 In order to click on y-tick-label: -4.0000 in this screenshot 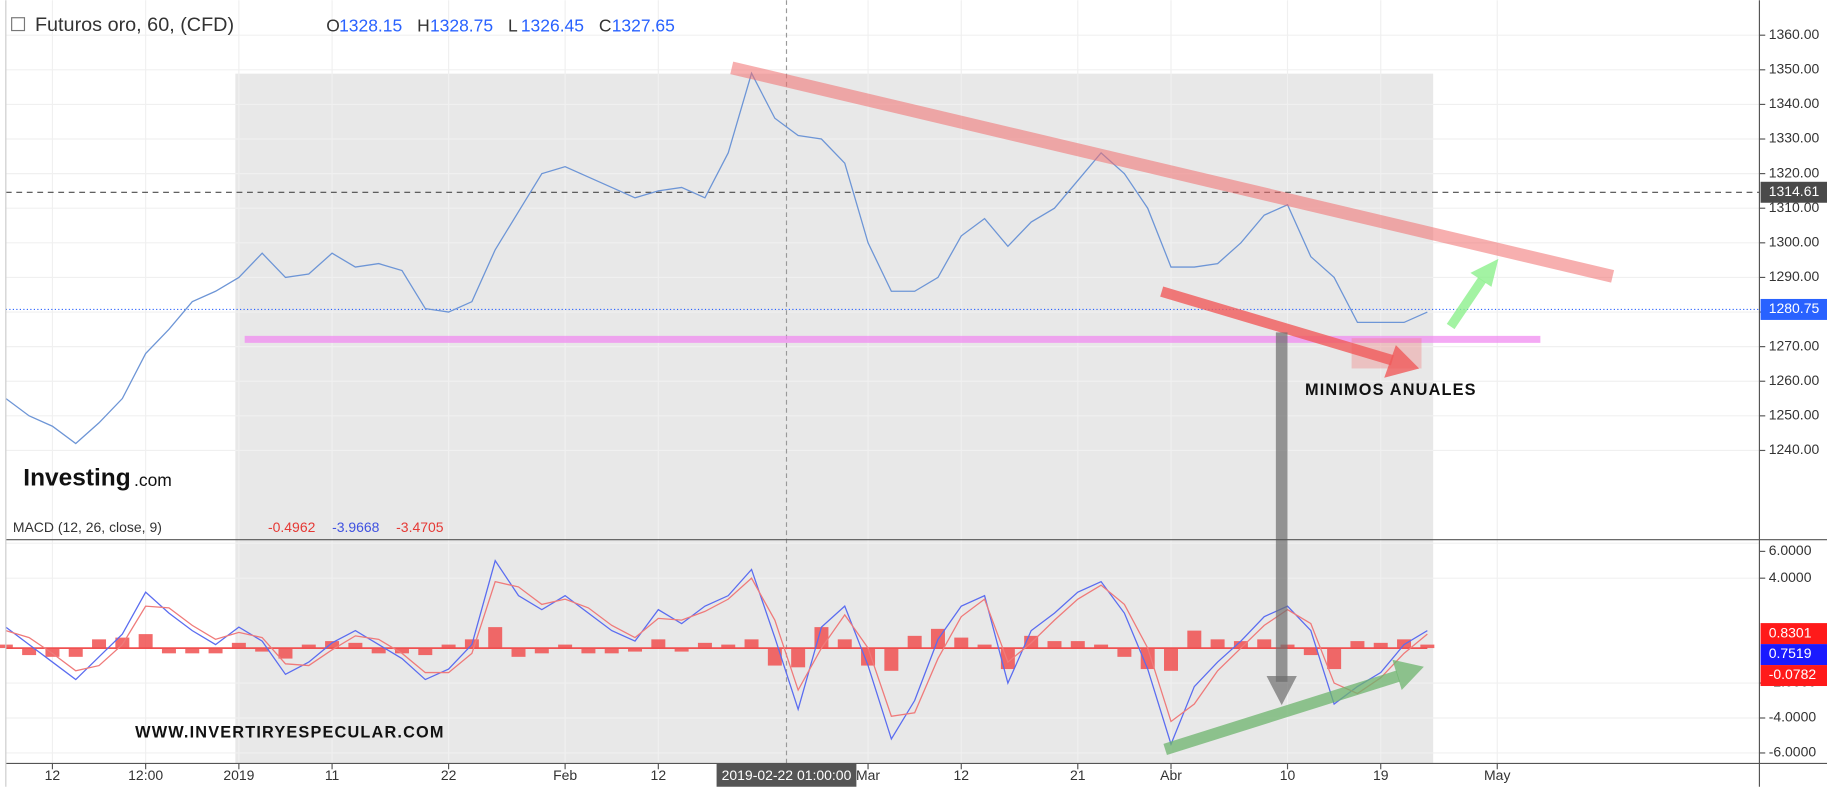, I will do `click(1793, 717)`.